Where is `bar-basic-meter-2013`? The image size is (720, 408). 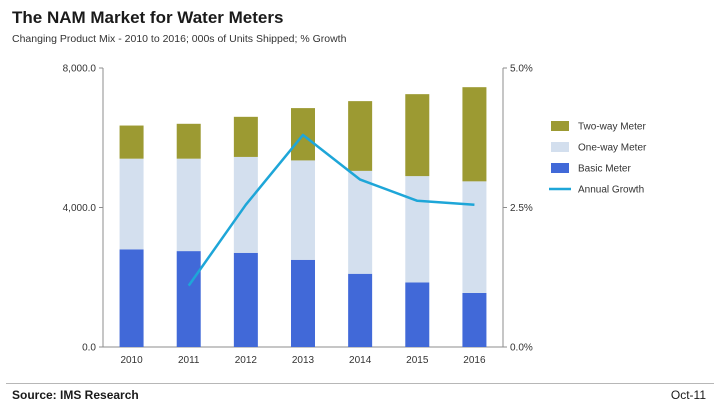 bar-basic-meter-2013 is located at coordinates (303, 303).